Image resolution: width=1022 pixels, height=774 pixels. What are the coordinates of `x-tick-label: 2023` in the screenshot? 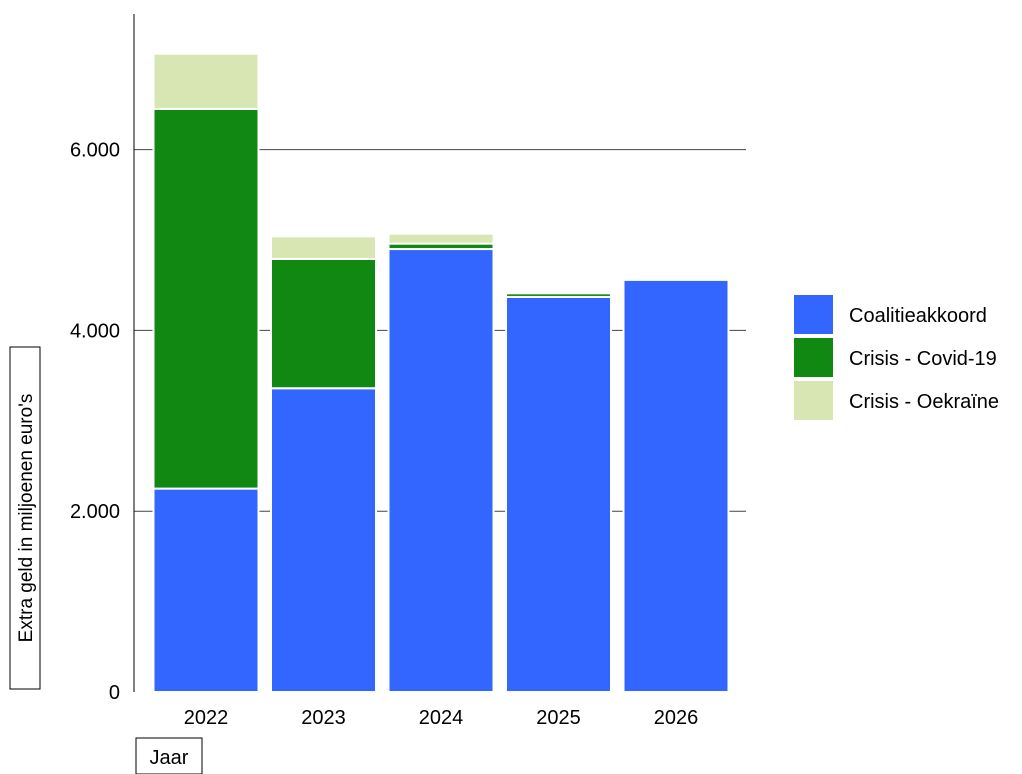 It's located at (323, 718).